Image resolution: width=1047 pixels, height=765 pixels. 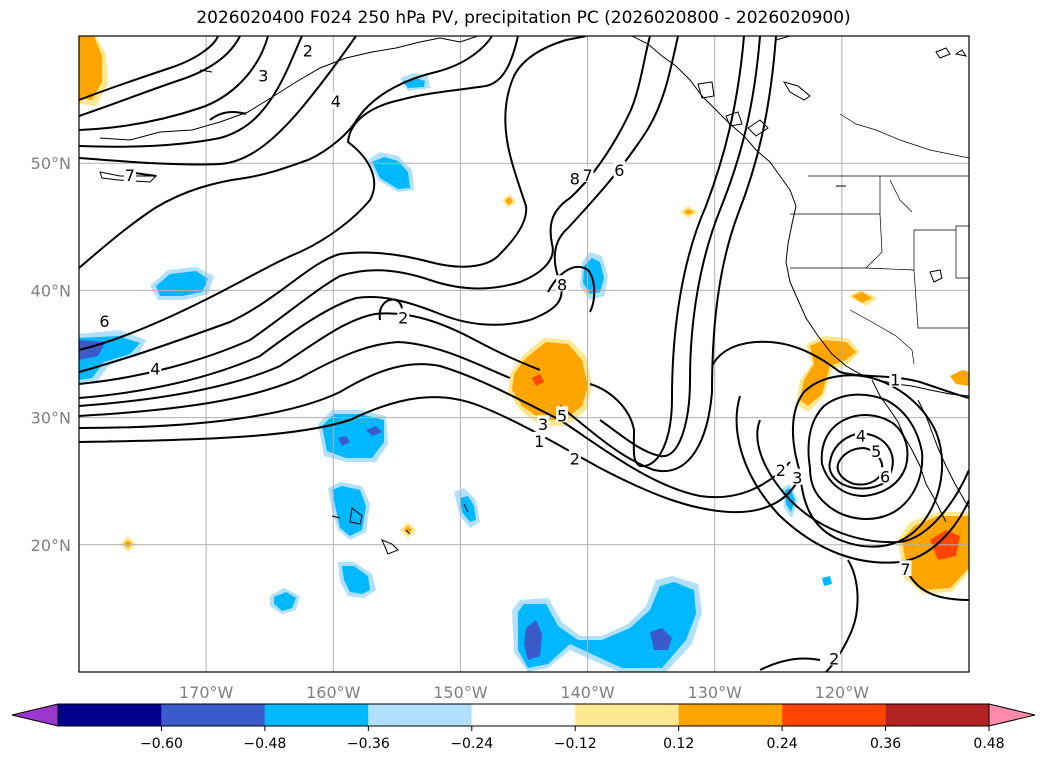 I want to click on colorbar-tick-label: 0.24, so click(x=782, y=744).